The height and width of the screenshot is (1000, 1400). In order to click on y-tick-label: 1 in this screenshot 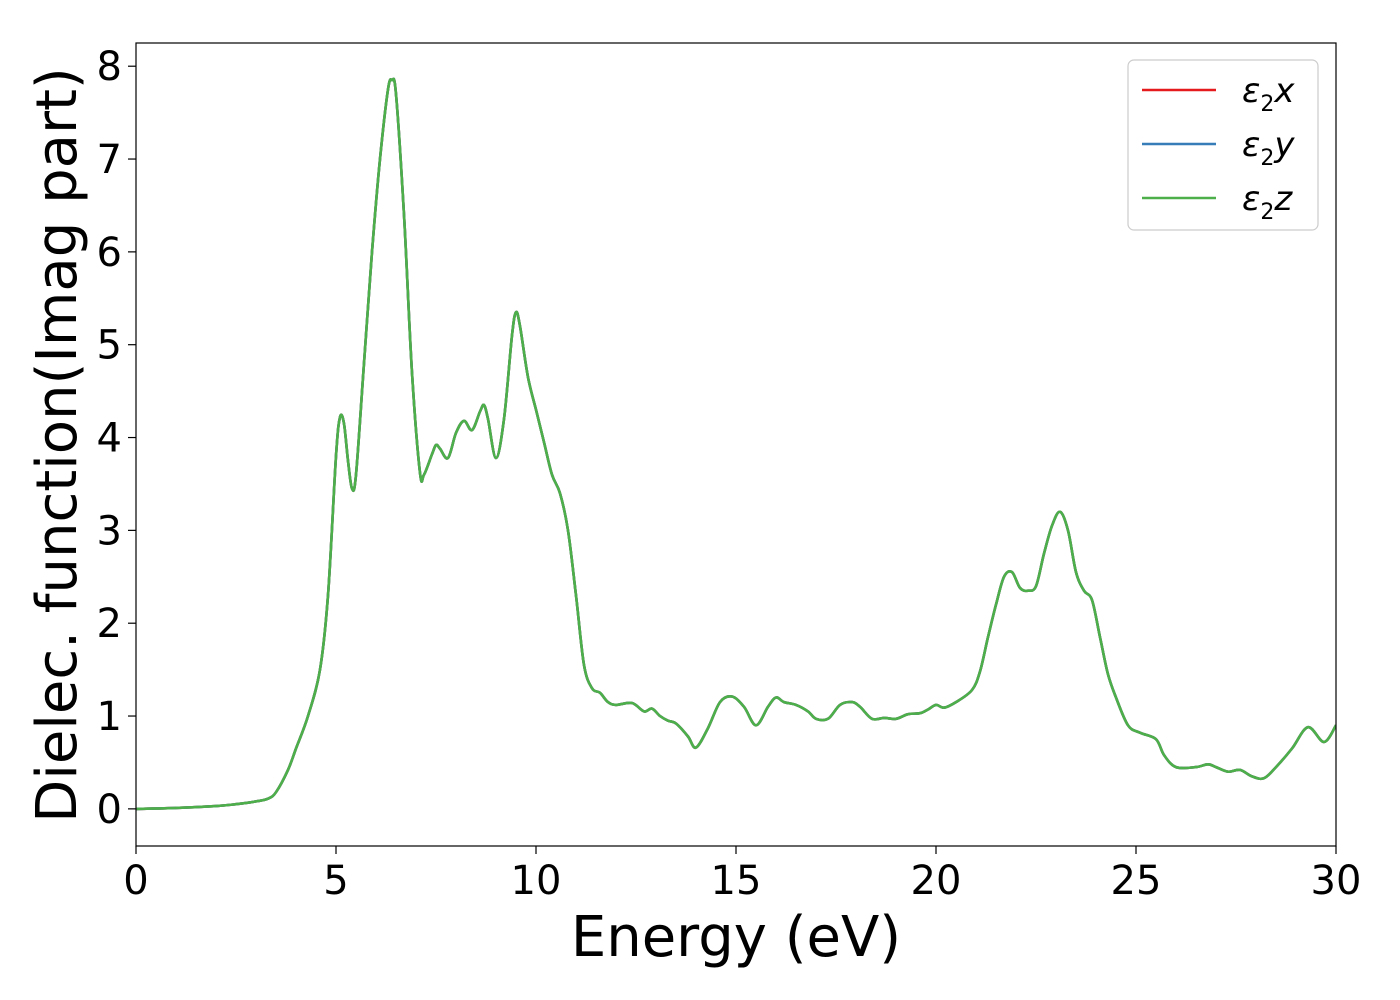, I will do `click(109, 717)`.